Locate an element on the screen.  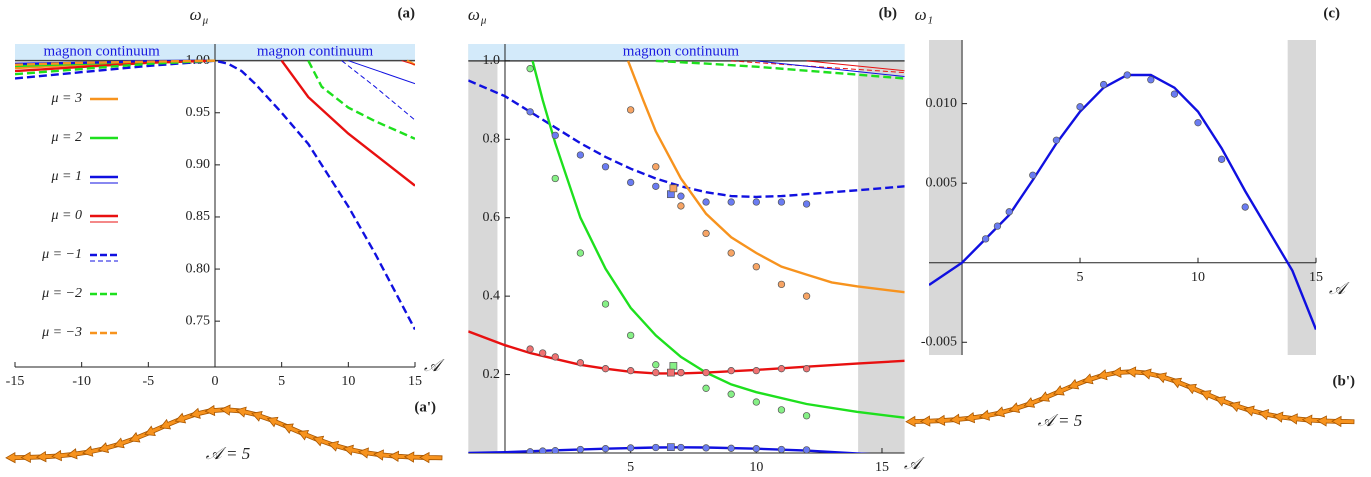
x-tick-label: 15 is located at coordinates (882, 467).